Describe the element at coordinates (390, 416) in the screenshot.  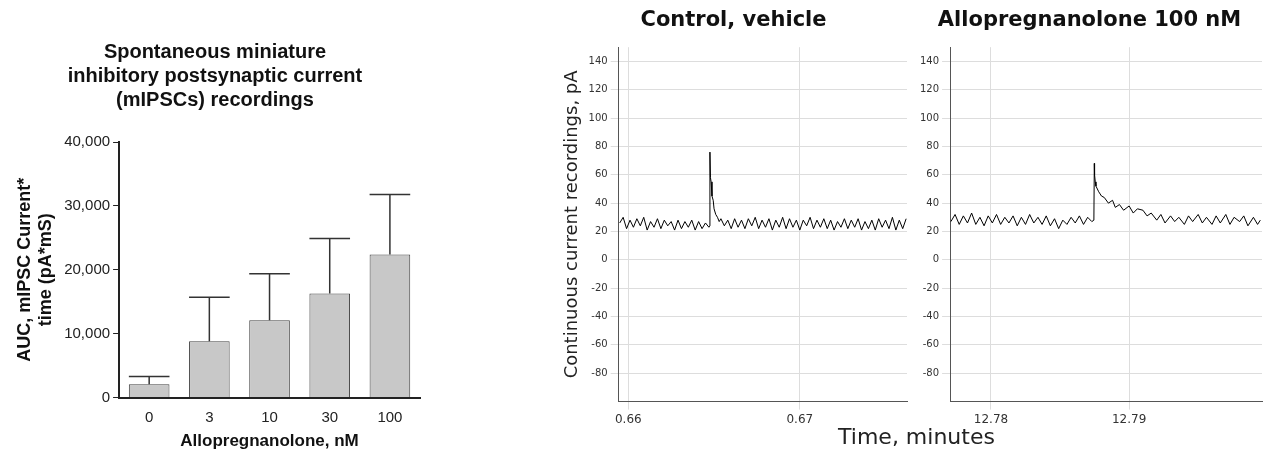
I see `x-tick-label: 100` at that location.